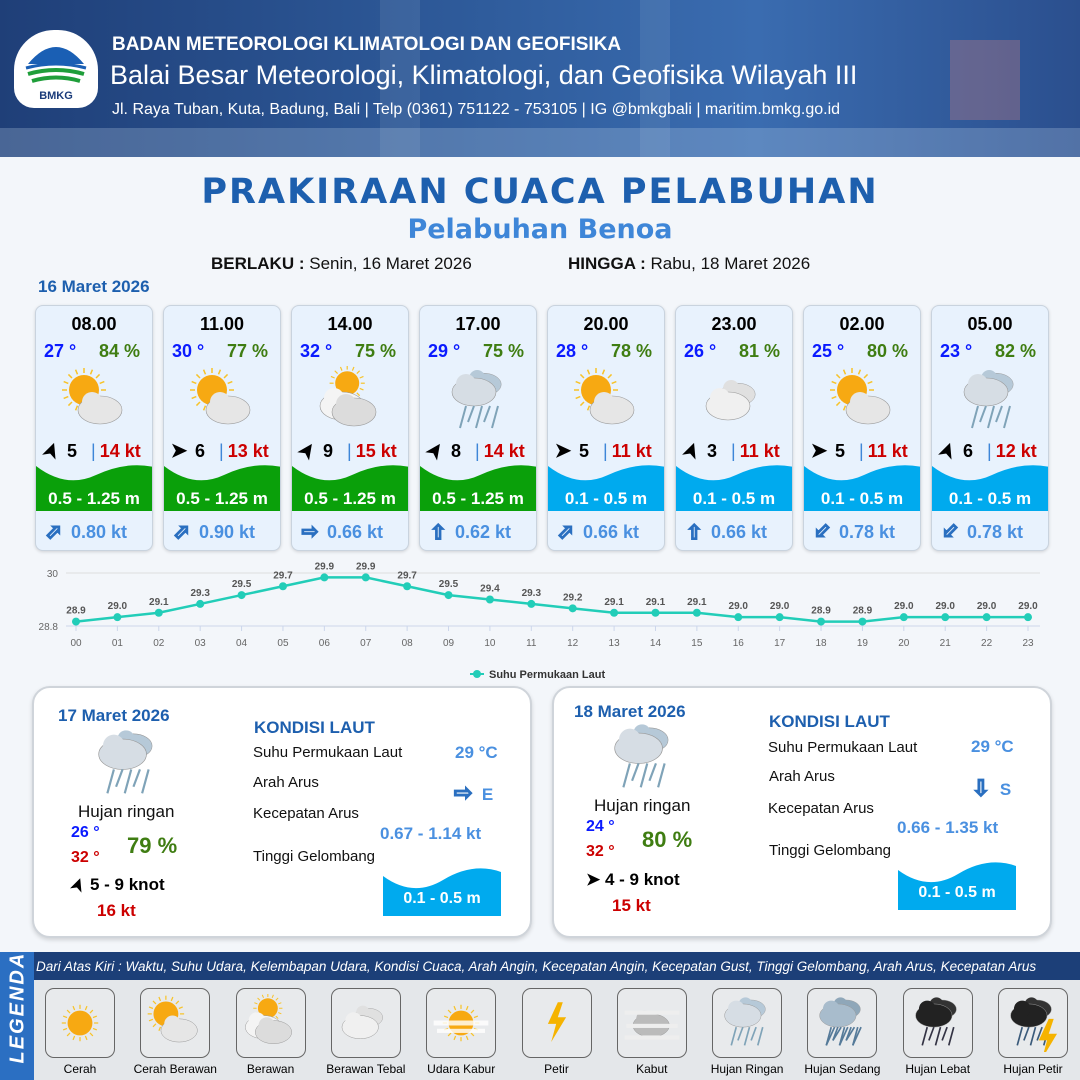  Describe the element at coordinates (175, 1069) in the screenshot. I see `legend-item-label: Cerah Berawan` at that location.